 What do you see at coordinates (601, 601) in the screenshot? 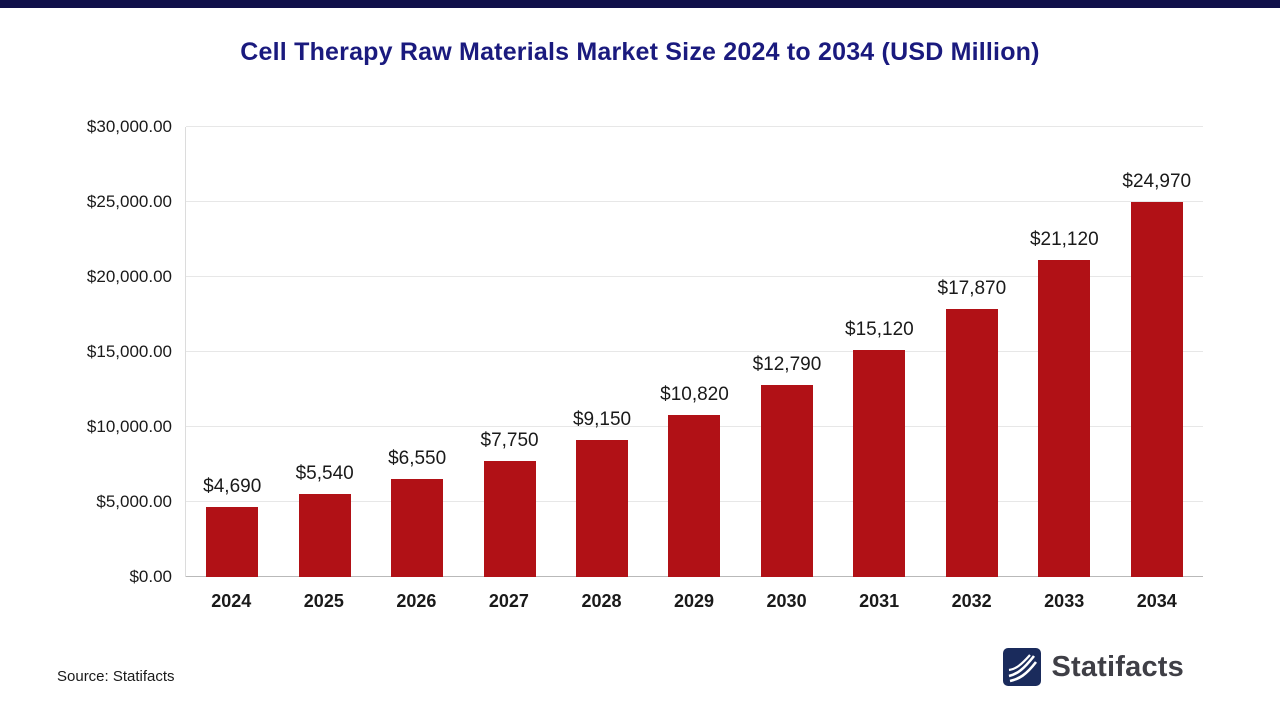
I see `x-tick-label: 2028` at bounding box center [601, 601].